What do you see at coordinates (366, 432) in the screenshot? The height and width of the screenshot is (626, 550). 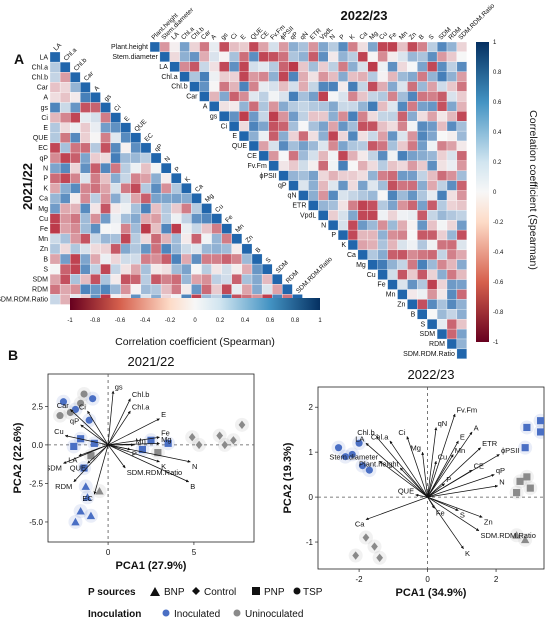 I see `loading-label: Chl.b` at bounding box center [366, 432].